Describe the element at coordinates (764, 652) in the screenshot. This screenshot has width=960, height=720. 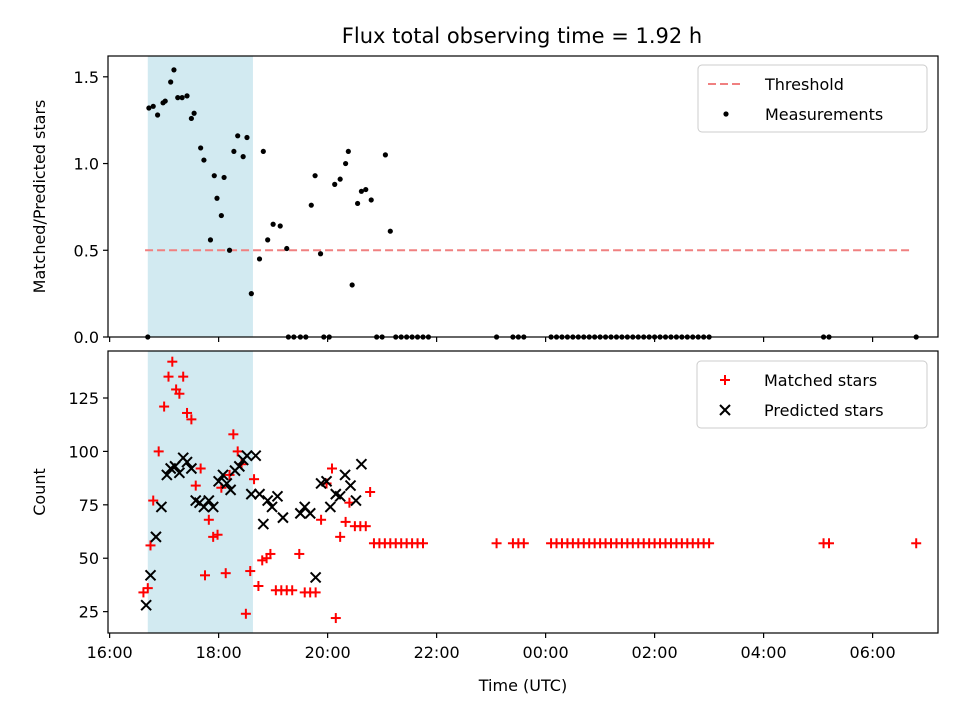
I see `x-tick-label: 04:00` at that location.